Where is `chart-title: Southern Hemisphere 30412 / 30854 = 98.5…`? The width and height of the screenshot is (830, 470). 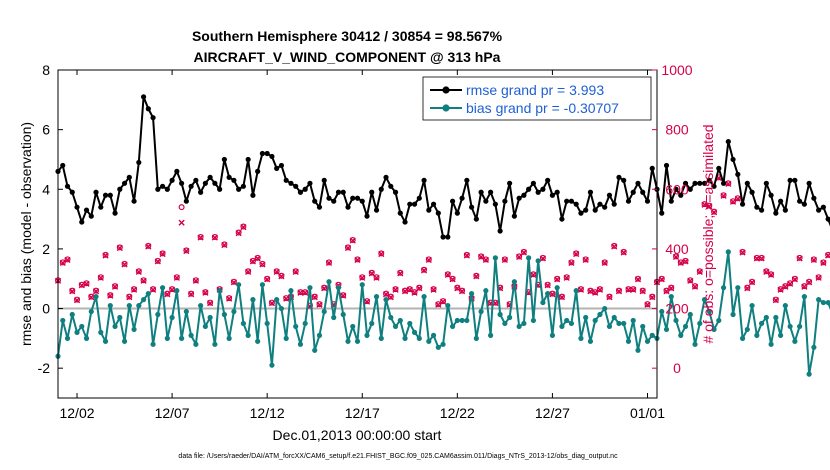 chart-title: Southern Hemisphere 30412 / 30854 = 98.5… is located at coordinates (347, 36).